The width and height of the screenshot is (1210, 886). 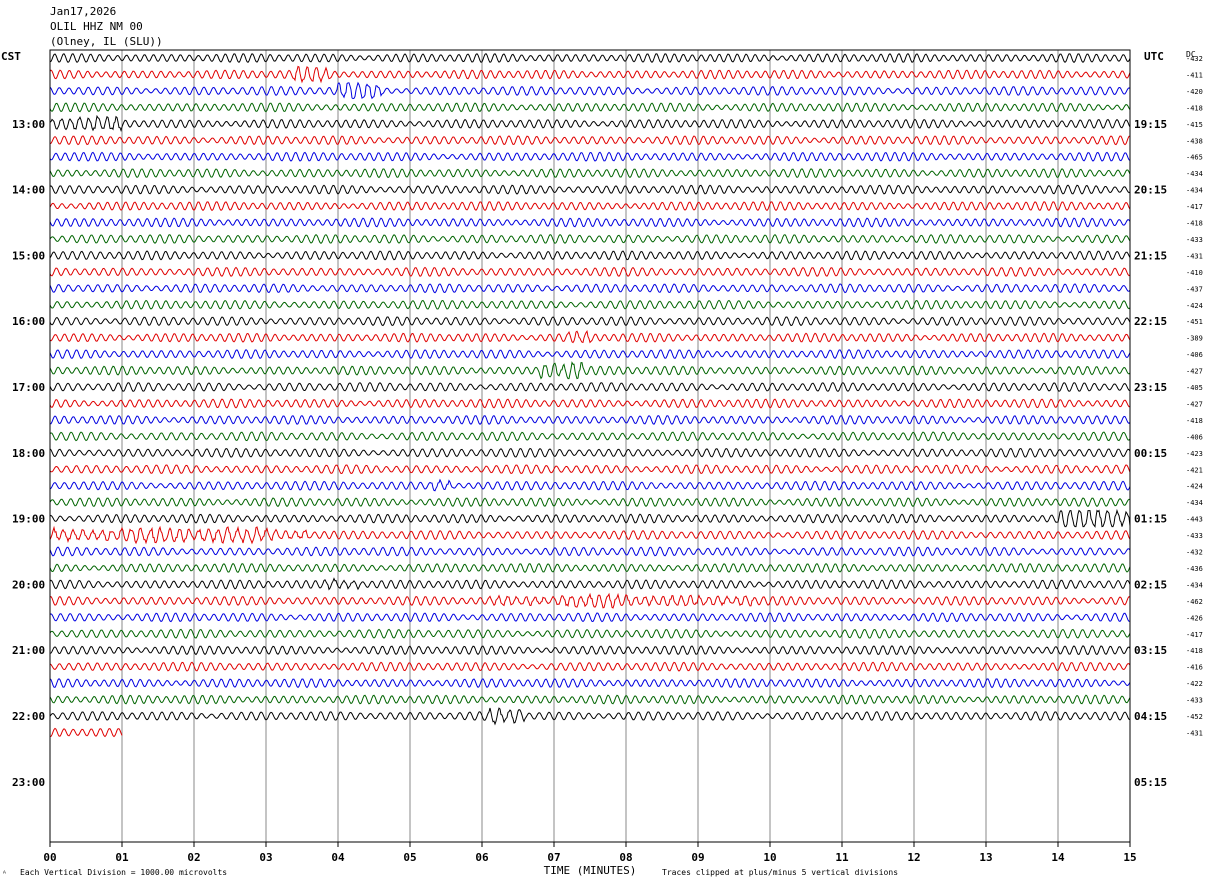 I want to click on dc-offset-value: -415, so click(x=1194, y=125).